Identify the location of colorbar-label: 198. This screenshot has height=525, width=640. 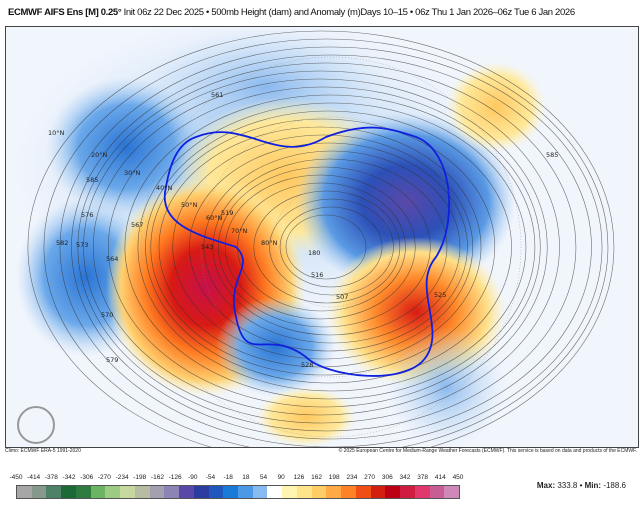
(334, 477).